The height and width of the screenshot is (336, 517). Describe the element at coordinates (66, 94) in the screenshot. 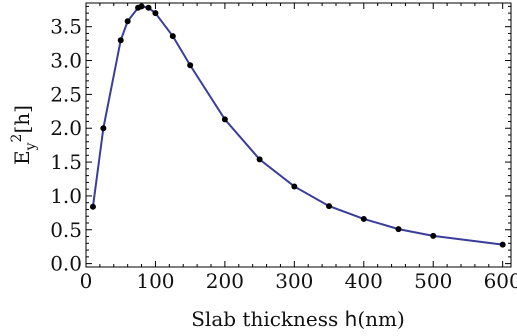

I see `y-tick-label: 2.5` at that location.